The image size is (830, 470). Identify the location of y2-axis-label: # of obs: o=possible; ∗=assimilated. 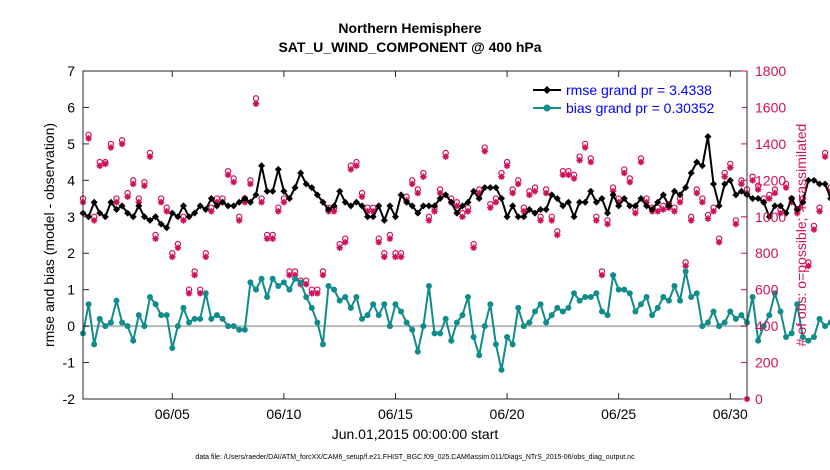
(801, 235).